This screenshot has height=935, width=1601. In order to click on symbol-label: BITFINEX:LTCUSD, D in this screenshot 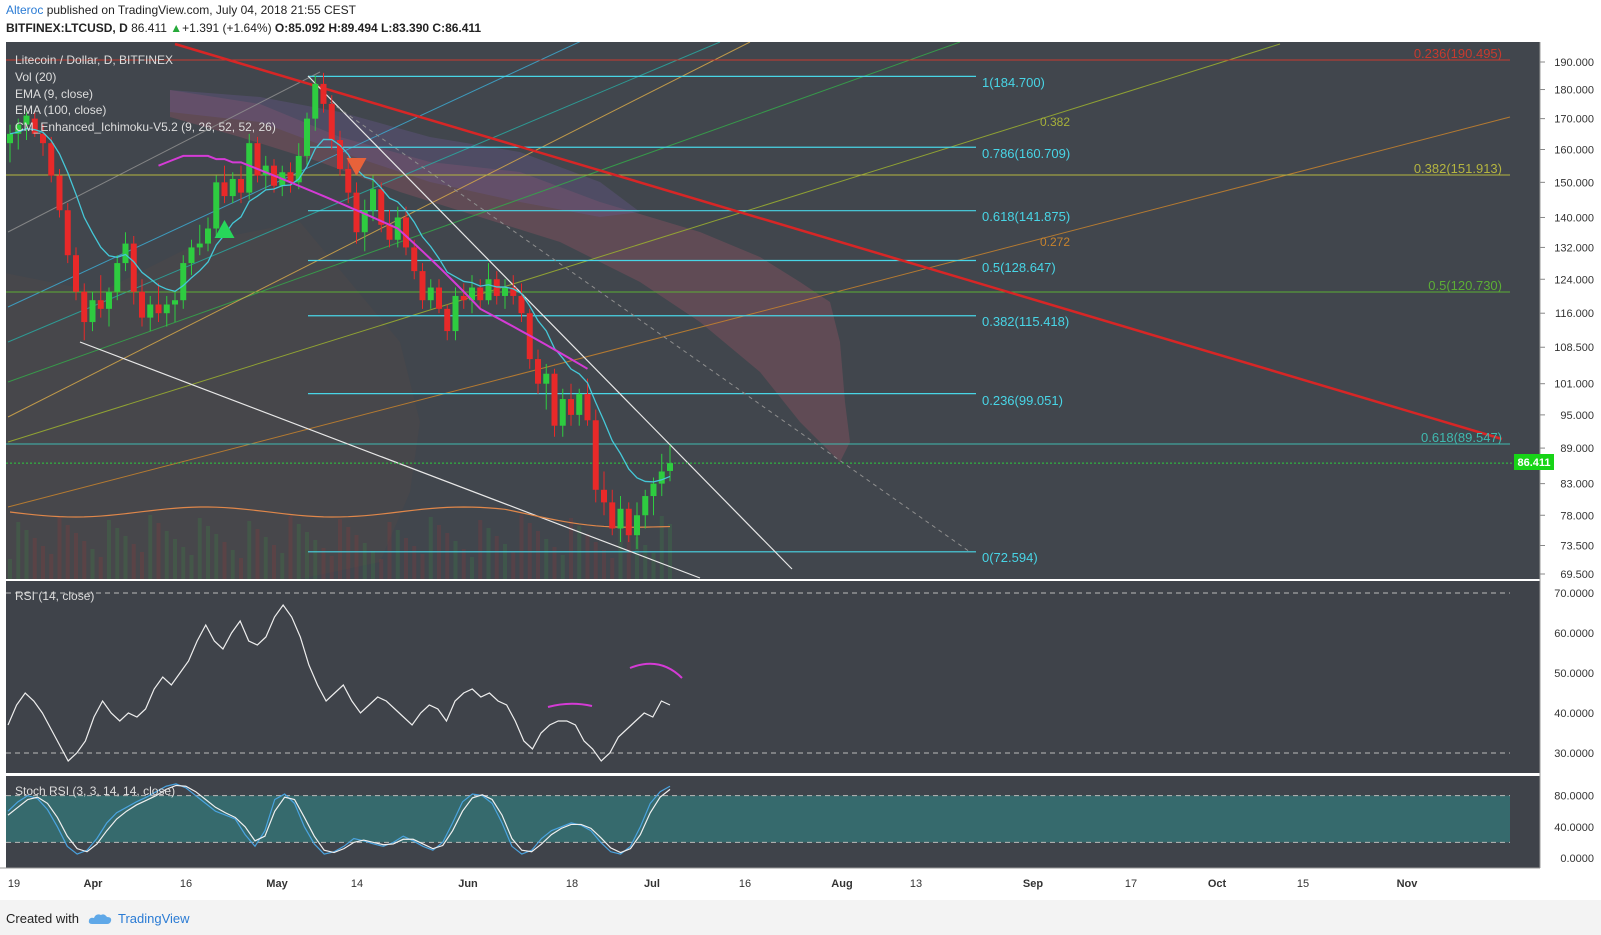, I will do `click(67, 28)`.